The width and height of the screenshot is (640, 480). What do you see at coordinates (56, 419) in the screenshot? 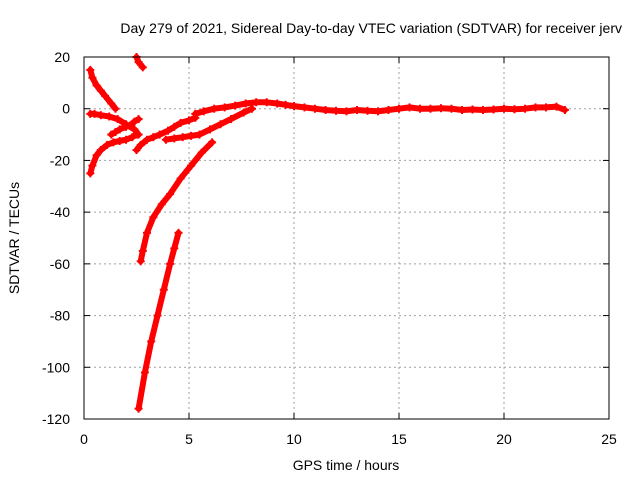
I see `y-tick-label: -120` at bounding box center [56, 419].